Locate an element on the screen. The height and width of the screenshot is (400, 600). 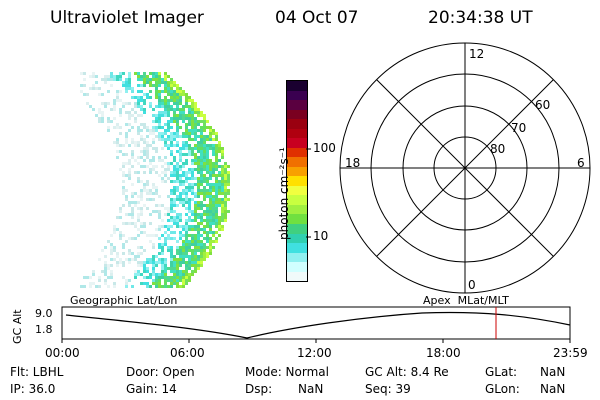
xtick-1200: 12:00 is located at coordinates (314, 353).